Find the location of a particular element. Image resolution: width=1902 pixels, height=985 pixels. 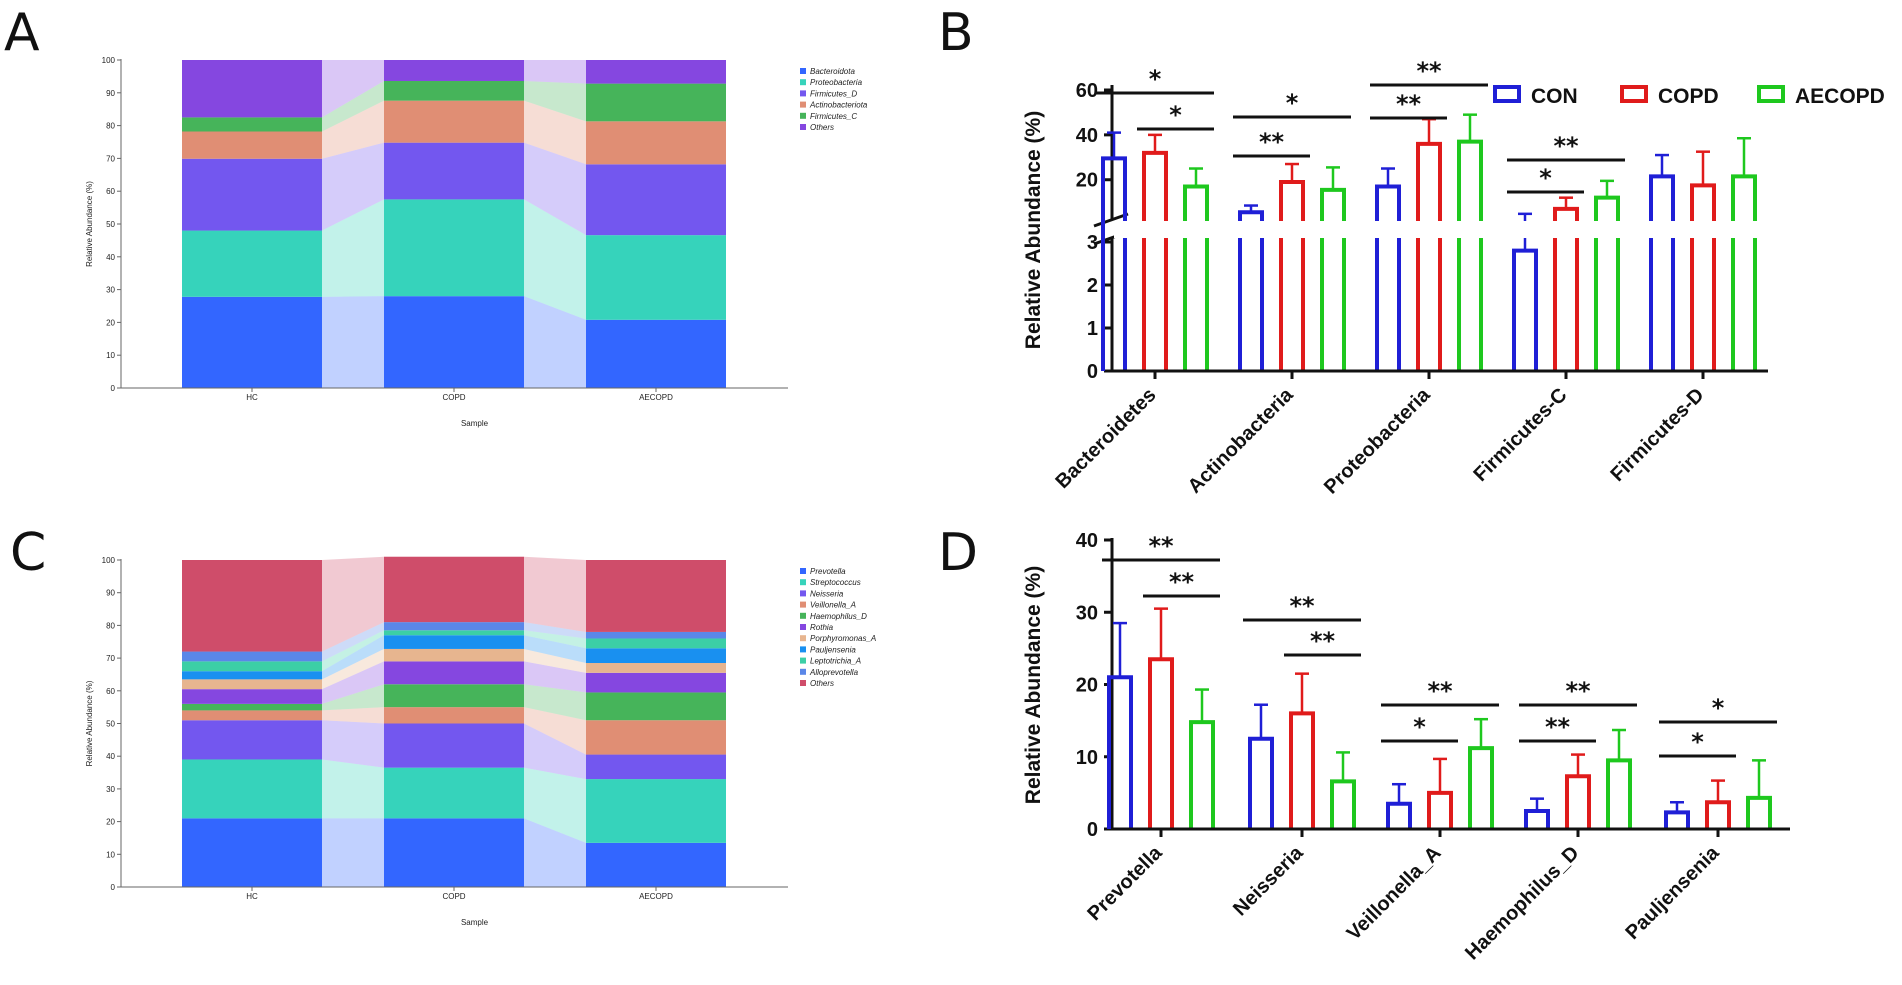

x-tick-label: COPD is located at coordinates (453, 896).